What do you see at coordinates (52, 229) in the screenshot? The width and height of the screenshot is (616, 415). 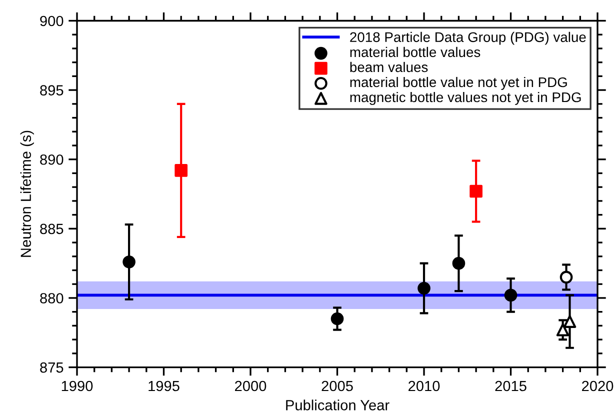 I see `y-tick-label: 885` at bounding box center [52, 229].